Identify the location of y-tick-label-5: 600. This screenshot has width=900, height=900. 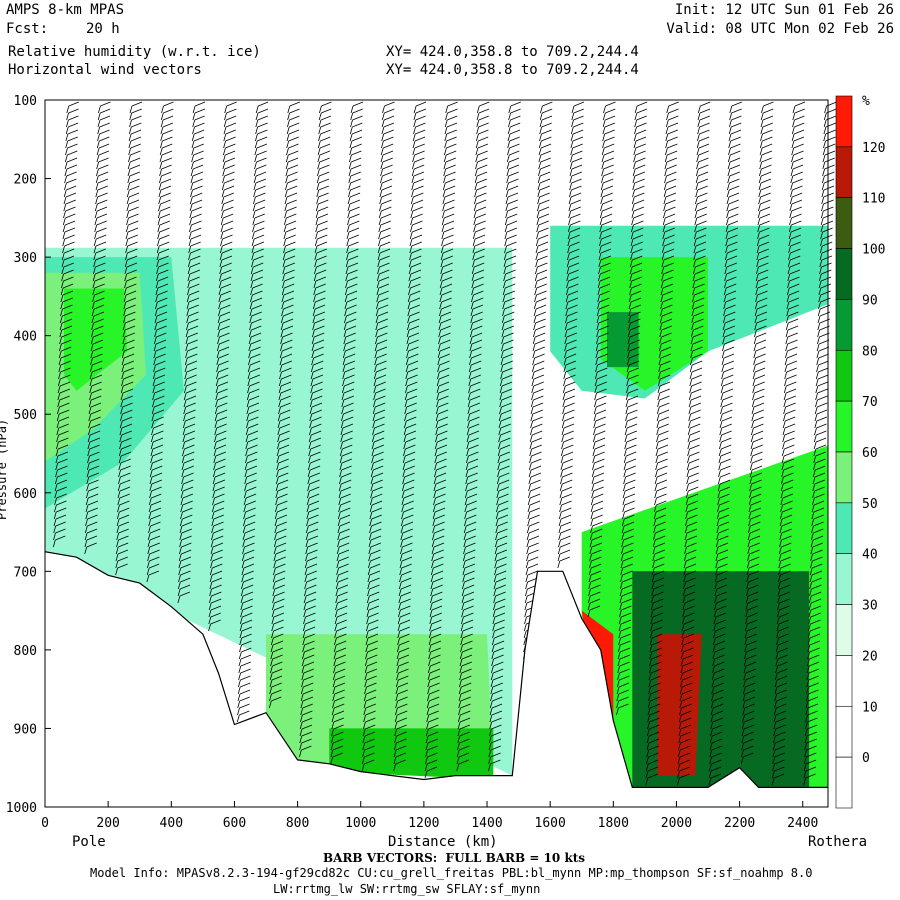
(25, 494).